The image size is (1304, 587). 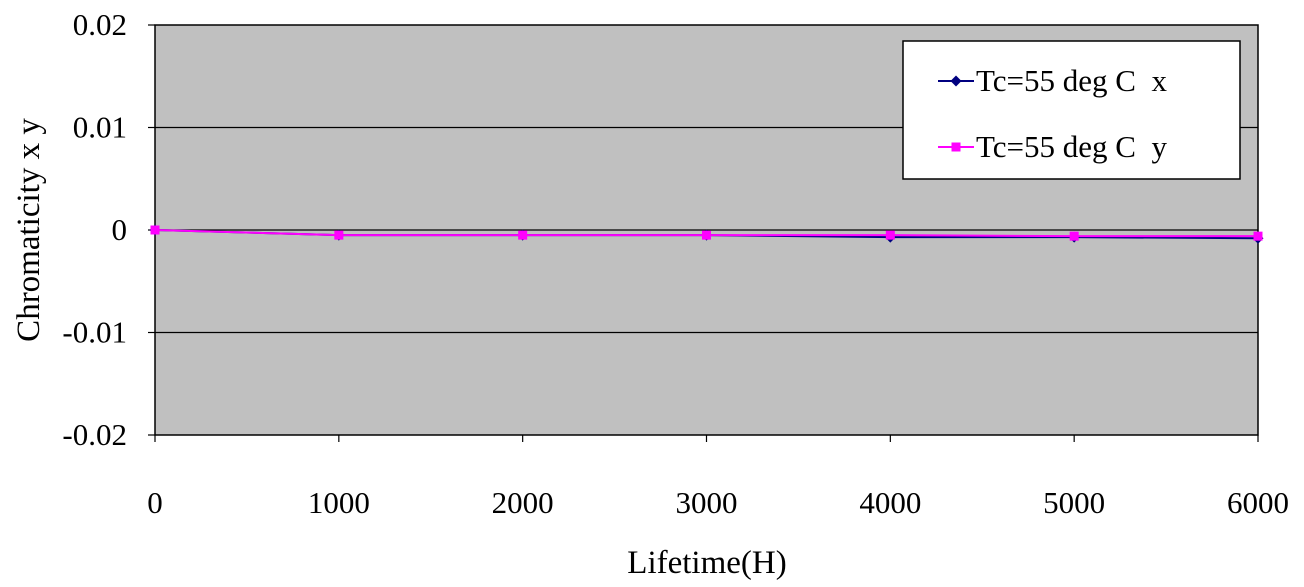 I want to click on x-tick-label: 2000, so click(x=523, y=502).